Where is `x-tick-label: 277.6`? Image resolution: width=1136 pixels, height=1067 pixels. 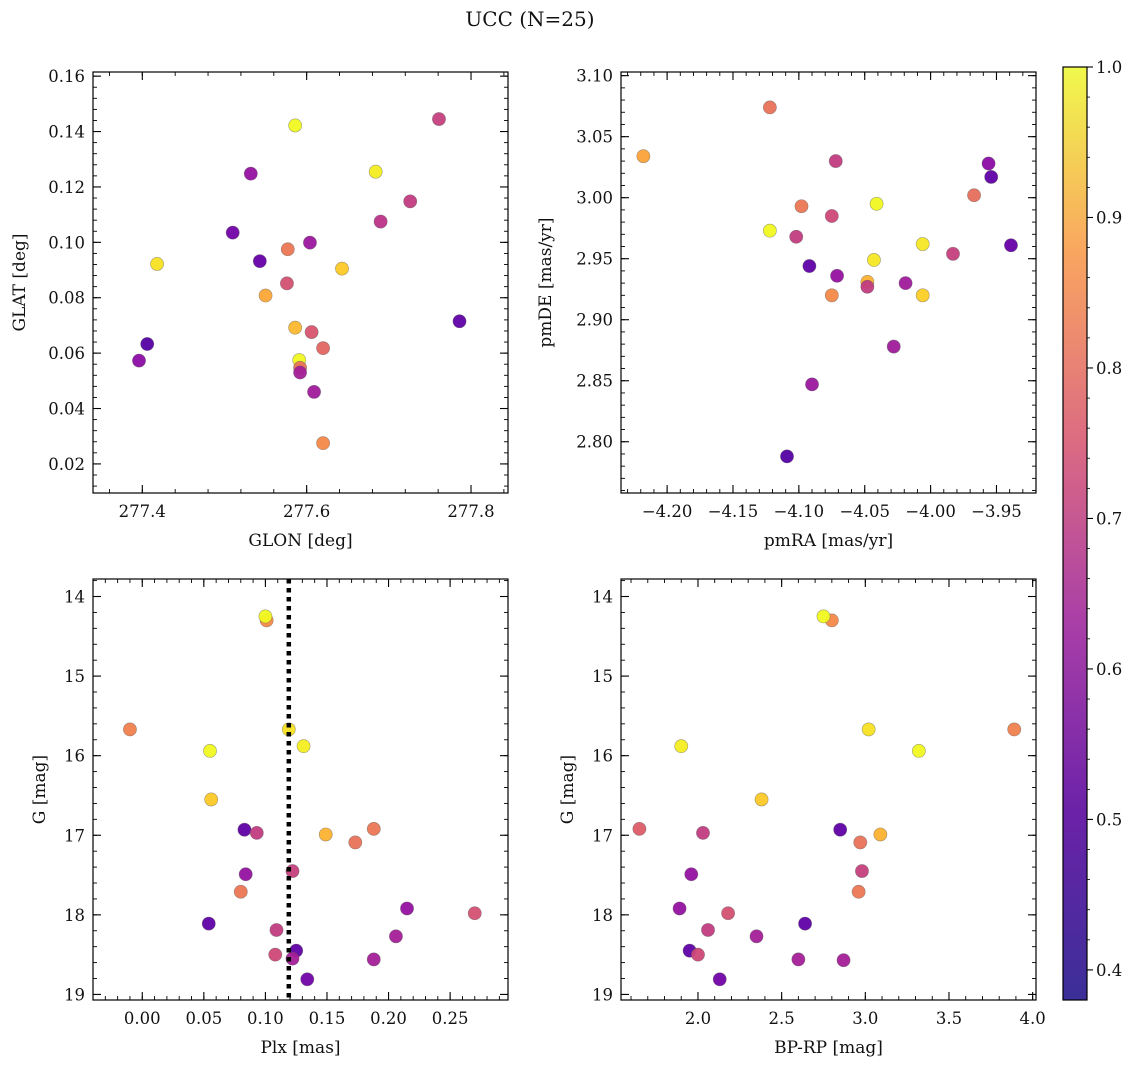 x-tick-label: 277.6 is located at coordinates (306, 511).